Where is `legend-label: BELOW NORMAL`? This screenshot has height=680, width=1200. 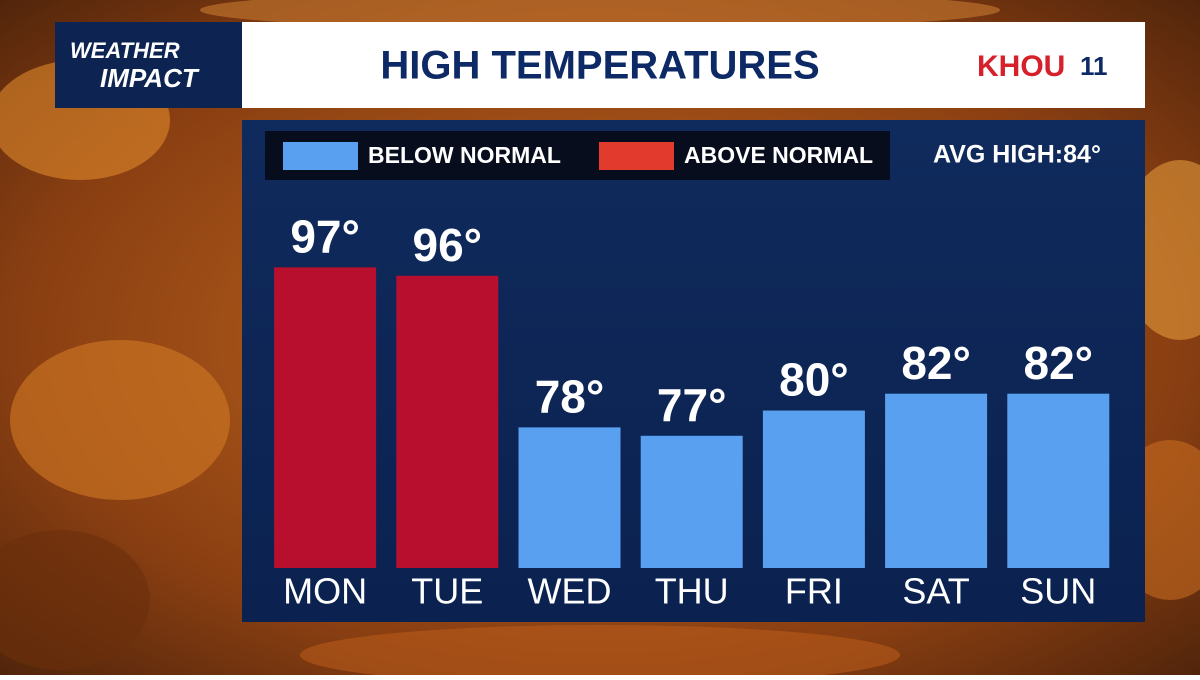
legend-label: BELOW NORMAL is located at coordinates (464, 155).